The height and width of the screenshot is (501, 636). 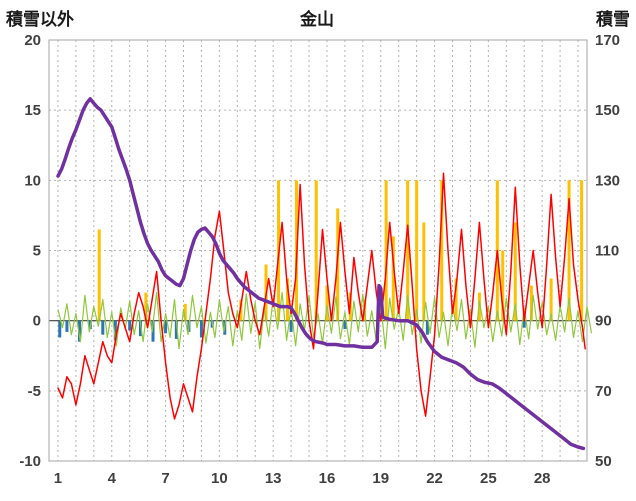 I want to click on right-axis-tick-label: 50, so click(x=603, y=461).